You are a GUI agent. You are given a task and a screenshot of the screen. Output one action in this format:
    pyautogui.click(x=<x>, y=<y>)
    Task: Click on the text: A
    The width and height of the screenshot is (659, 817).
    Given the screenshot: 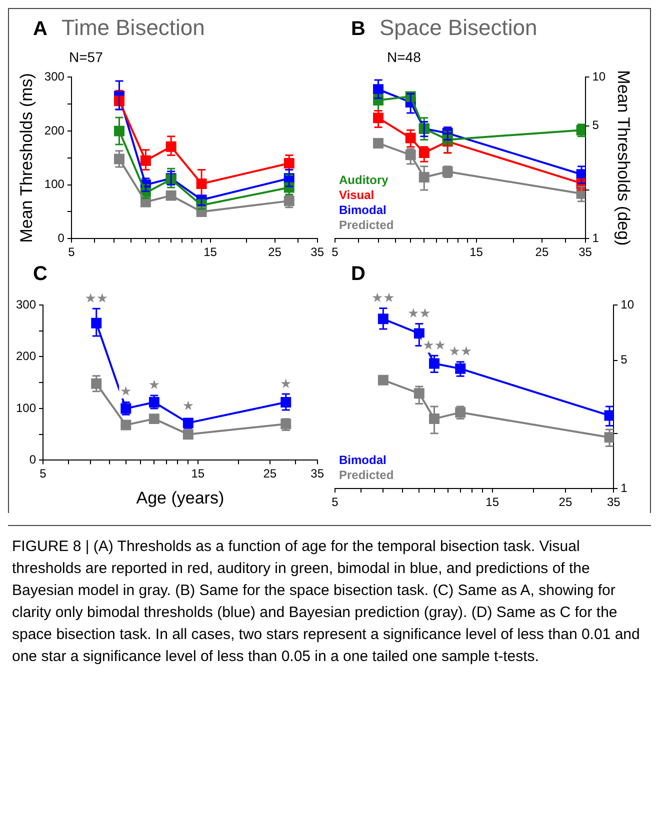 What is the action you would take?
    pyautogui.click(x=40, y=29)
    